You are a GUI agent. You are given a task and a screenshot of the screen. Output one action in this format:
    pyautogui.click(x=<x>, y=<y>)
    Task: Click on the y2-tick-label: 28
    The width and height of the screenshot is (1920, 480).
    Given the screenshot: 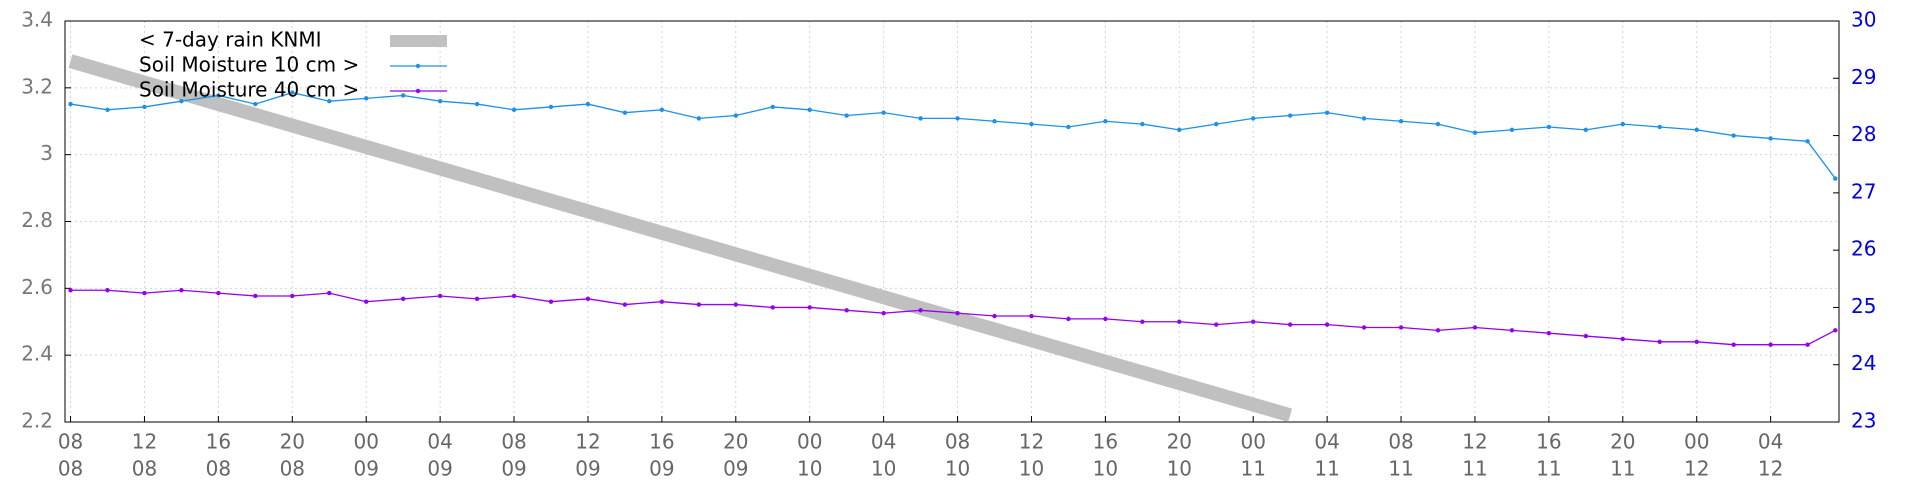 What is the action you would take?
    pyautogui.click(x=1863, y=134)
    